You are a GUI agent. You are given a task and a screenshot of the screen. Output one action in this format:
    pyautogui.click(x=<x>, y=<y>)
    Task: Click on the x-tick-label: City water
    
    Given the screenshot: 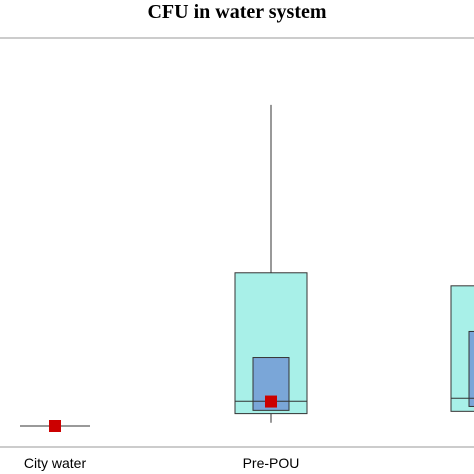 What is the action you would take?
    pyautogui.click(x=55, y=463)
    